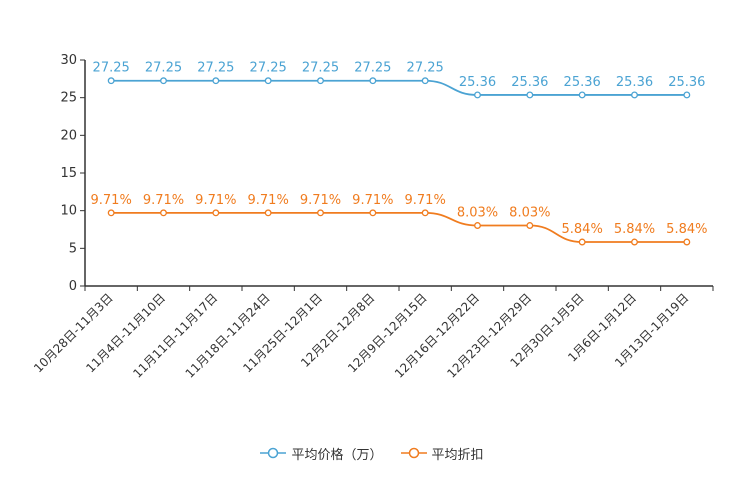 The width and height of the screenshot is (744, 496). I want to click on y-tick-label: 30, so click(68, 60).